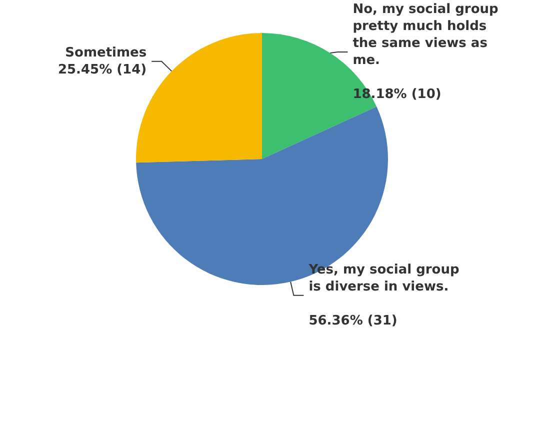  I want to click on slice-label: Sometimes, so click(106, 52).